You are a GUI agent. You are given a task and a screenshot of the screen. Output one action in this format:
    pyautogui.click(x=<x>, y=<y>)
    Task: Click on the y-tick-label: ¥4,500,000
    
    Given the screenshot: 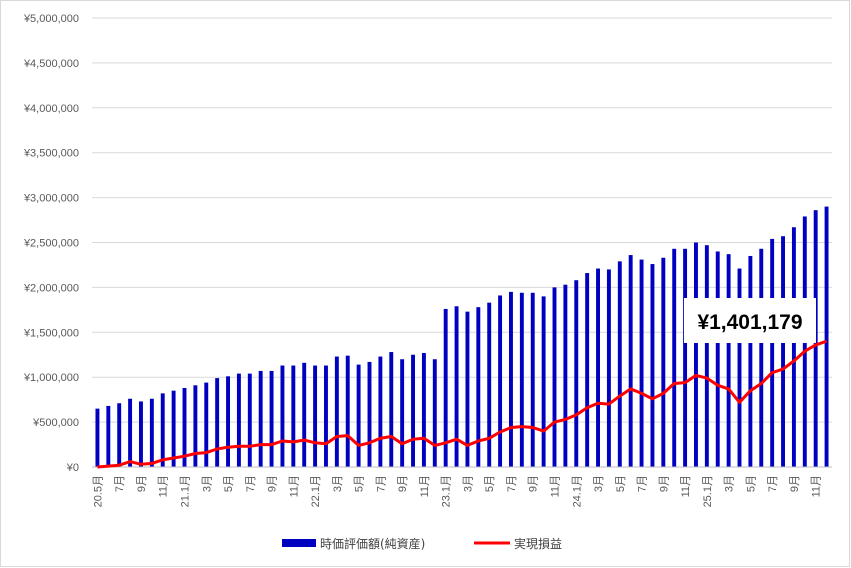 What is the action you would take?
    pyautogui.click(x=51, y=64)
    